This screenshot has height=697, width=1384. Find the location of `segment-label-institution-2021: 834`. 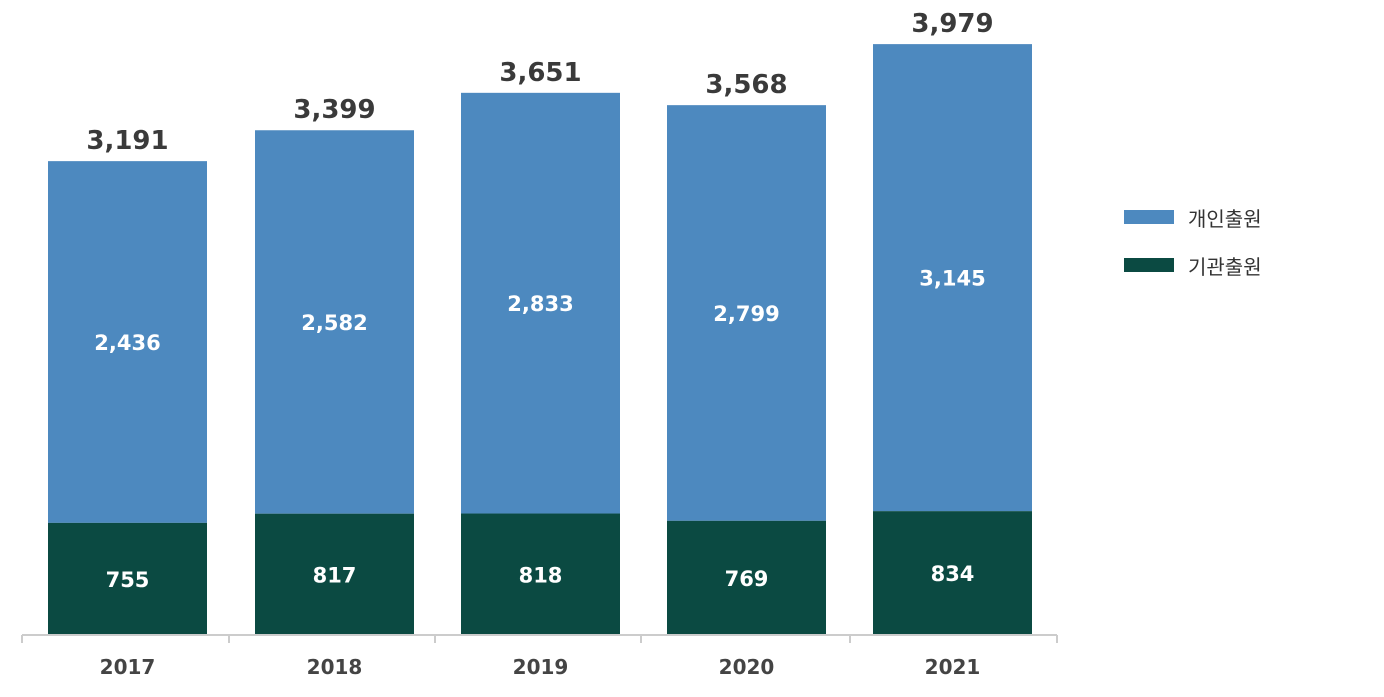

segment-label-institution-2021: 834 is located at coordinates (953, 574).